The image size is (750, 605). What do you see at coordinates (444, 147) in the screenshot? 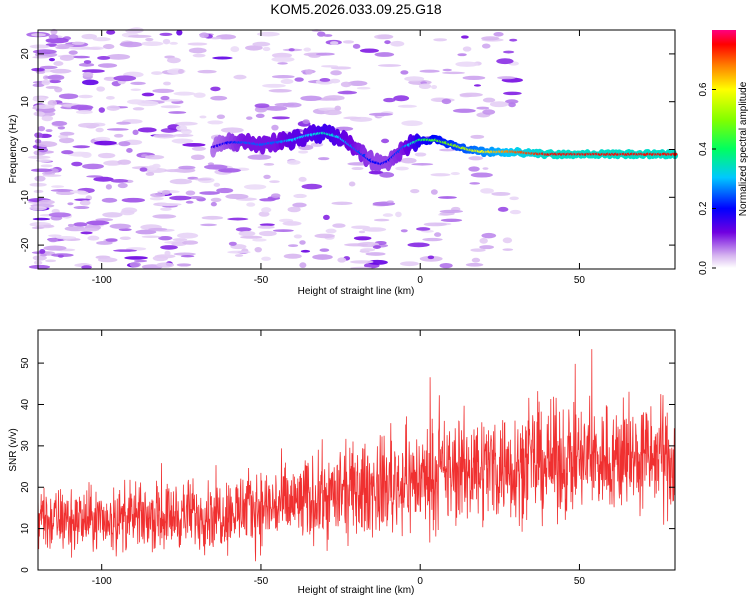
I see `spectrogram-ridge` at bounding box center [444, 147].